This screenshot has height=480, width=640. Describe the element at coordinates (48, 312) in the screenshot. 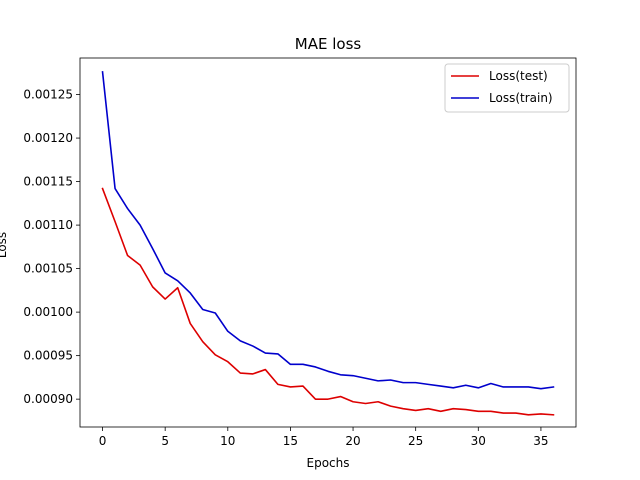

I see `y-tick-label: 0.00100` at that location.